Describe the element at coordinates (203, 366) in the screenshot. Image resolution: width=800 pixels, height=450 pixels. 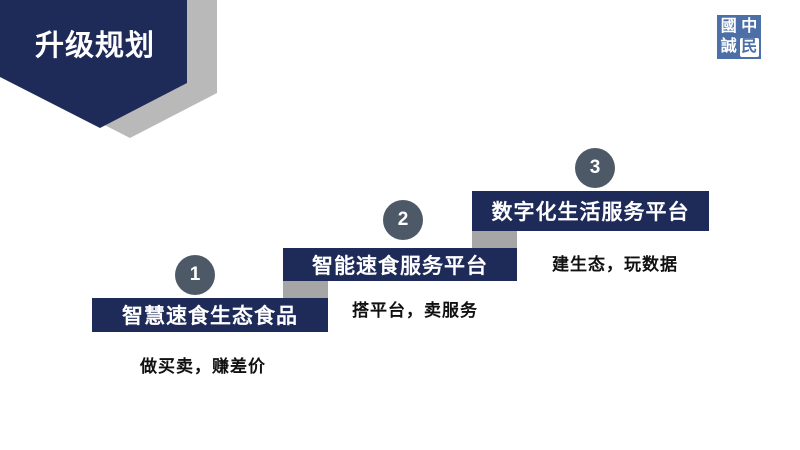
I see `step-caption: 做买卖，赚差价` at that location.